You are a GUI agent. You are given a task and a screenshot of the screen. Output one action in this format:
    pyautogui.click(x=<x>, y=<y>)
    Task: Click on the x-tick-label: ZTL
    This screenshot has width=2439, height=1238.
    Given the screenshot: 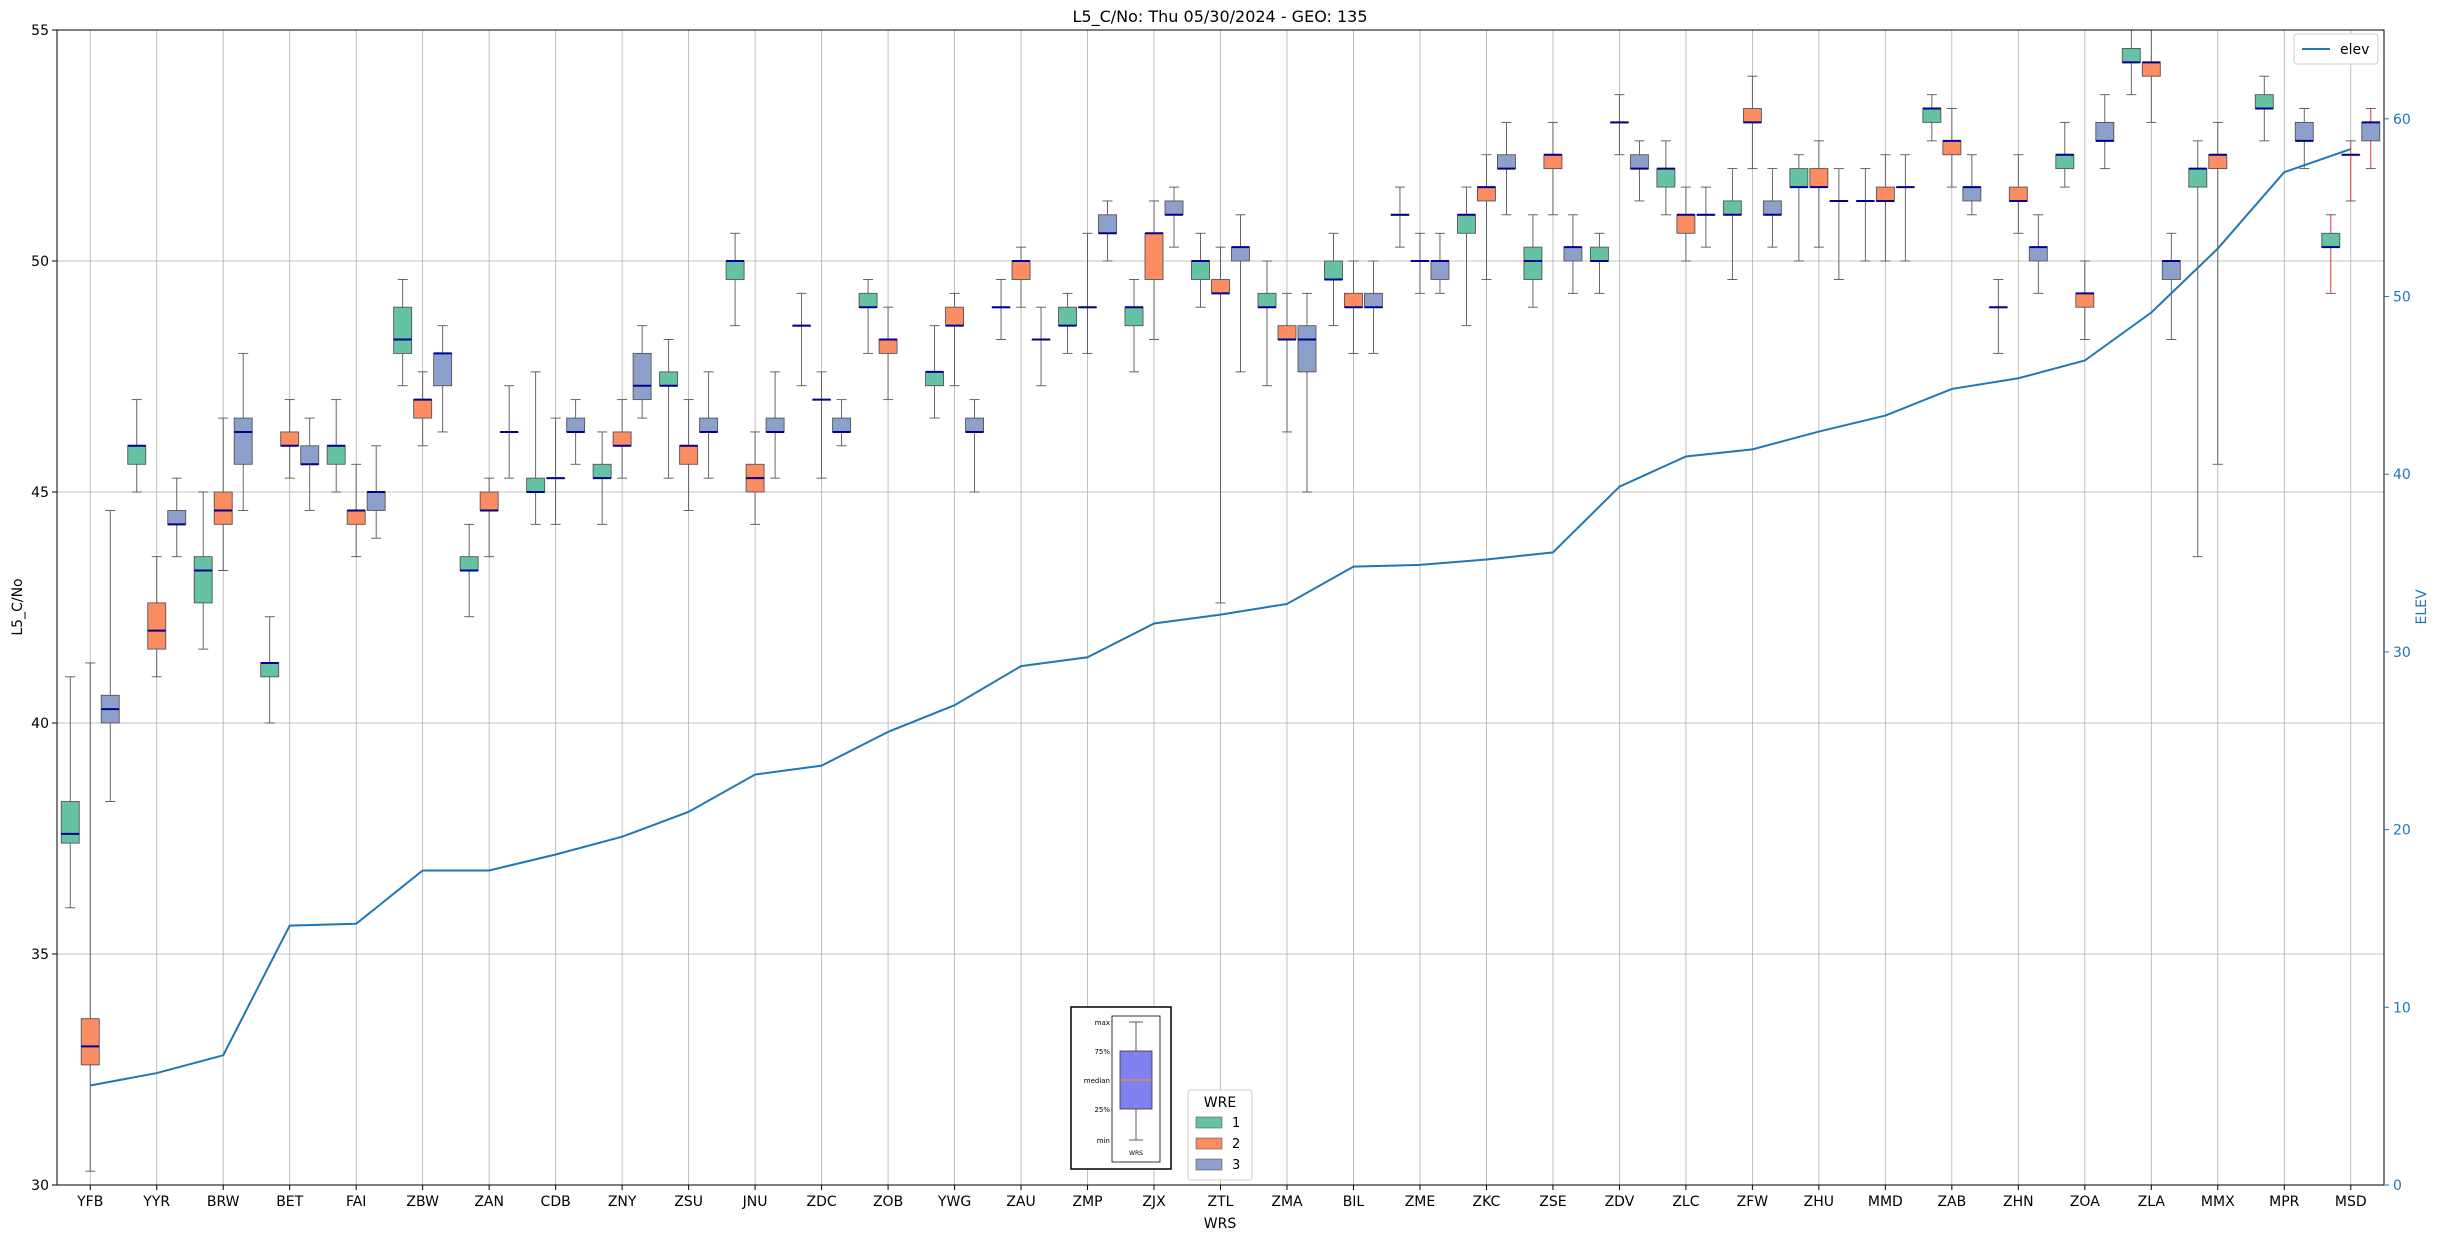 What is the action you would take?
    pyautogui.click(x=1221, y=1202)
    